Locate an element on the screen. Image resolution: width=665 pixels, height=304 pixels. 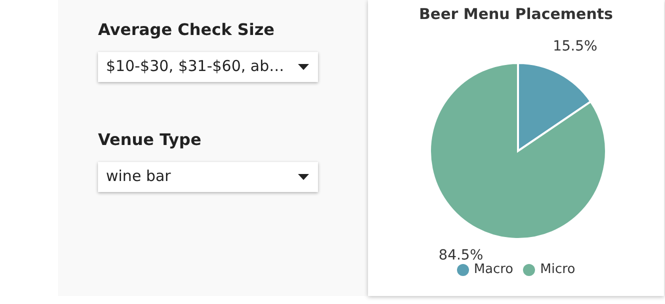
text: Venue Type is located at coordinates (150, 139).